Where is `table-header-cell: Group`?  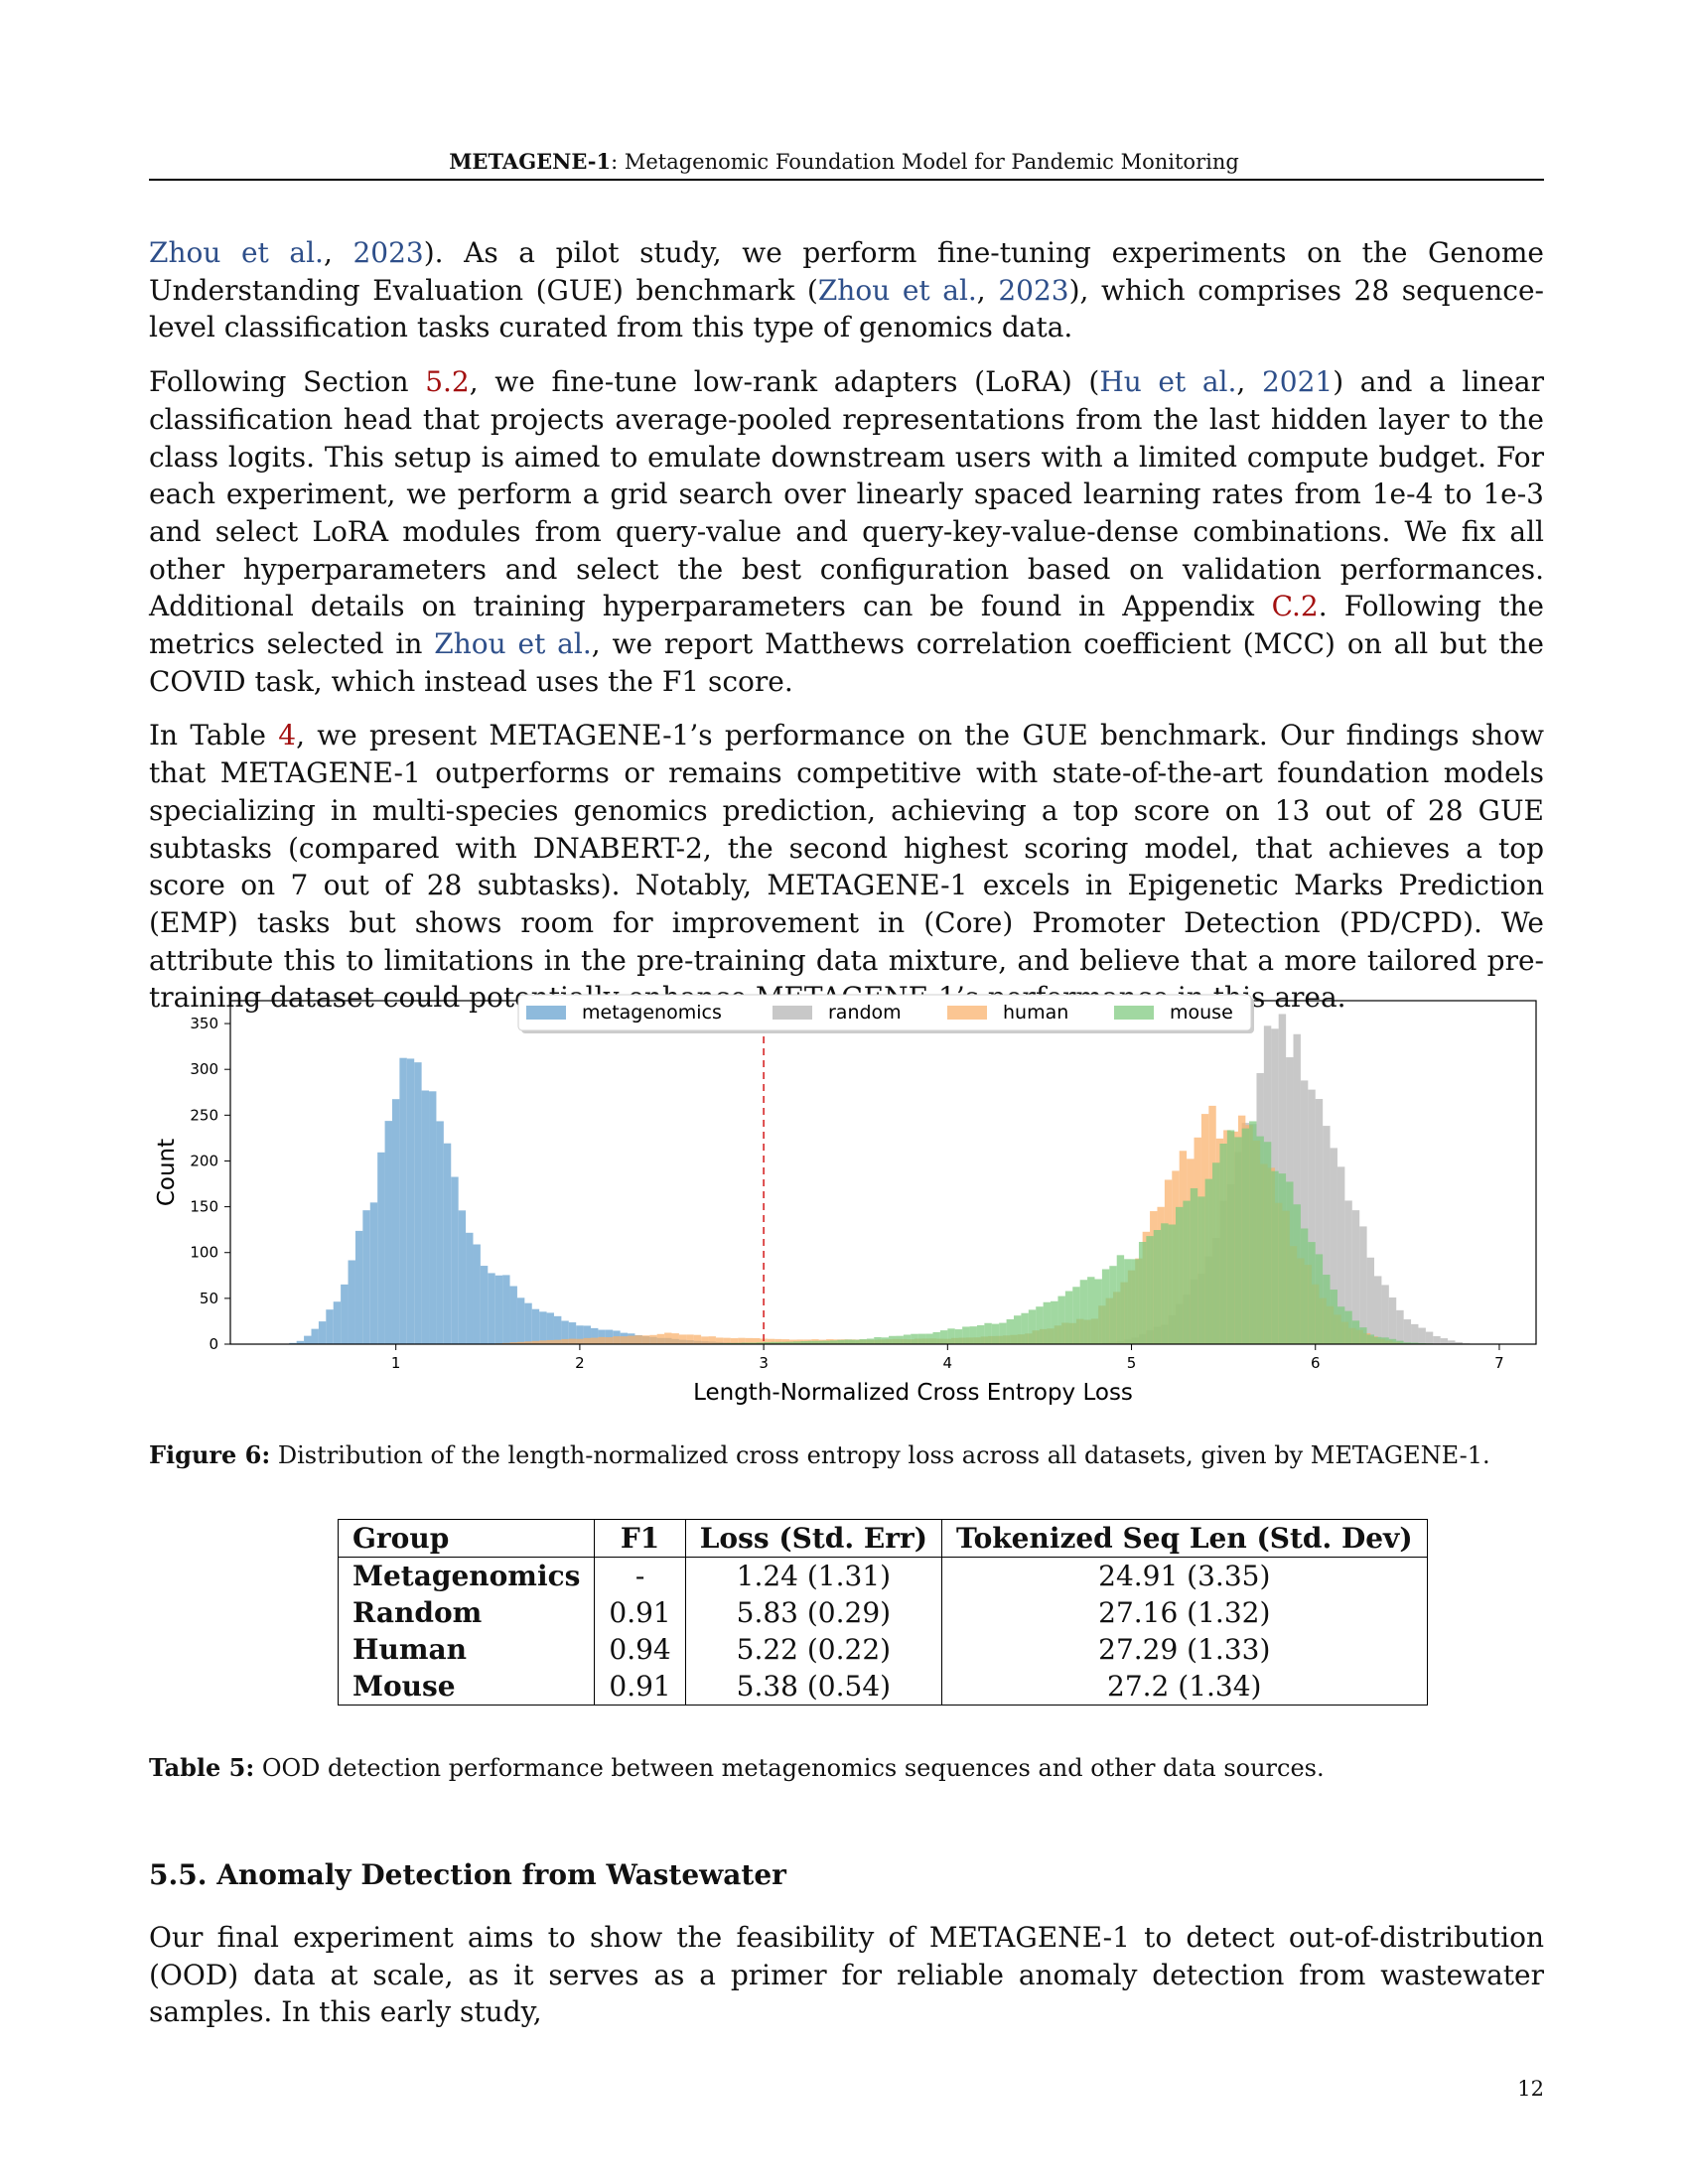
table-header-cell: Group is located at coordinates (467, 1538).